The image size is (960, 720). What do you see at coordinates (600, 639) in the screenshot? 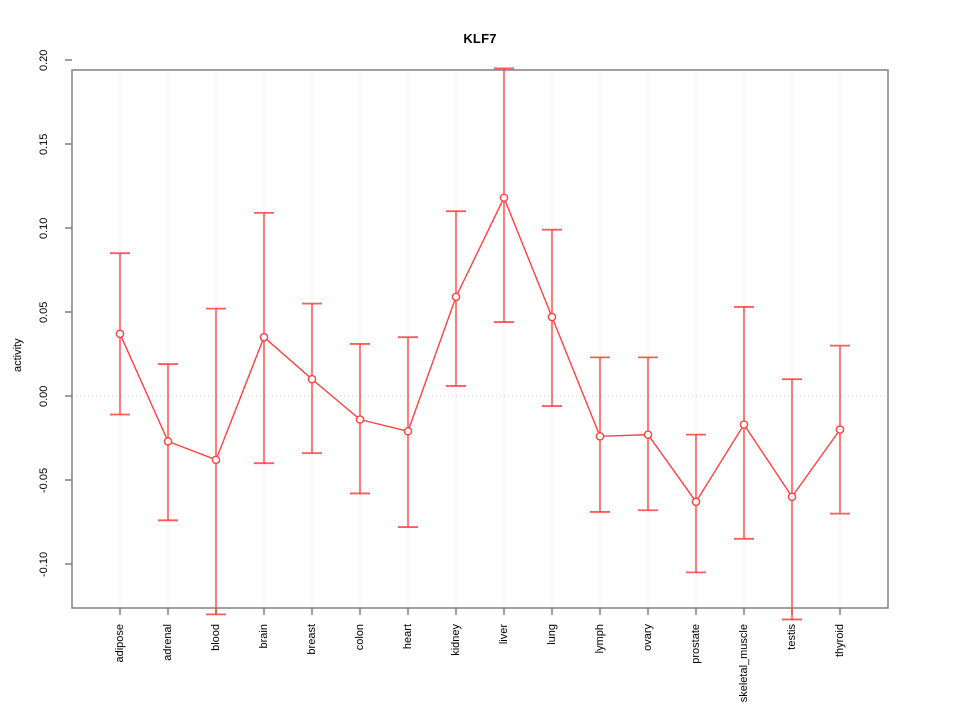
I see `x-tick-label: lymph` at bounding box center [600, 639].